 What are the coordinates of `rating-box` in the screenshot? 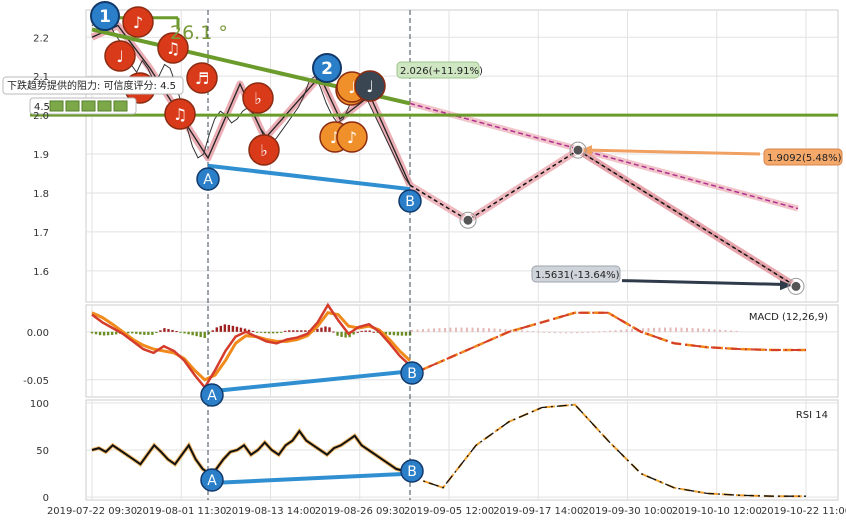 It's located at (88, 106).